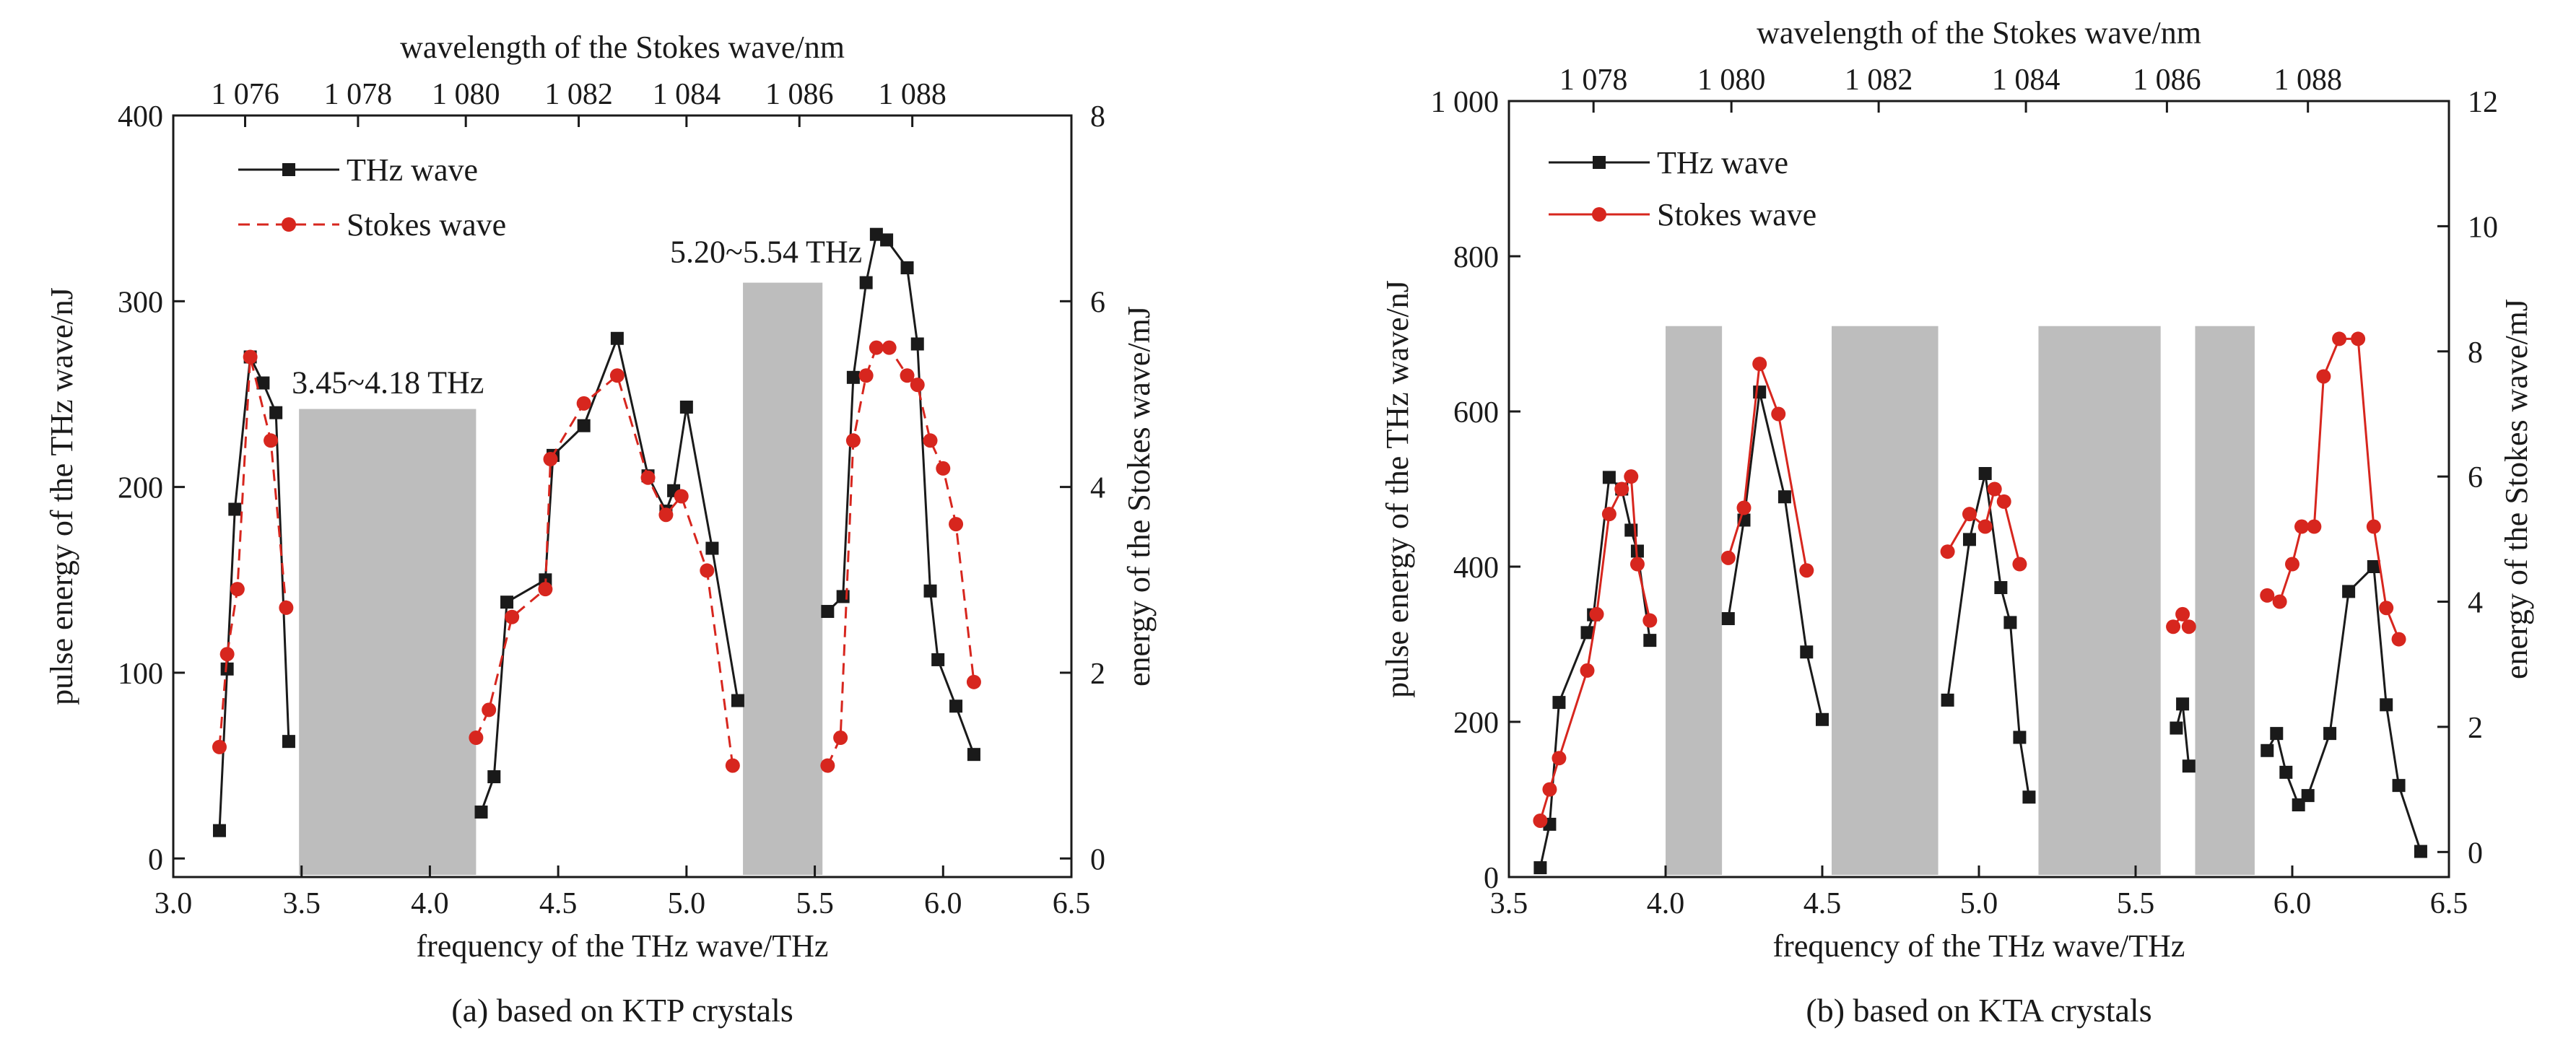  What do you see at coordinates (2475, 728) in the screenshot?
I see `y2-tick-label: 2` at bounding box center [2475, 728].